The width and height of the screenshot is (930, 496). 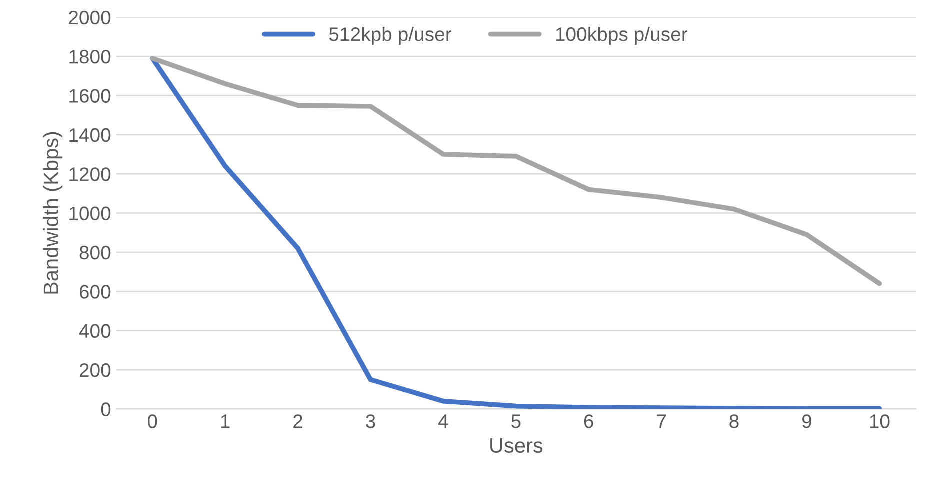 I want to click on x-tick-label: 1, so click(x=225, y=421).